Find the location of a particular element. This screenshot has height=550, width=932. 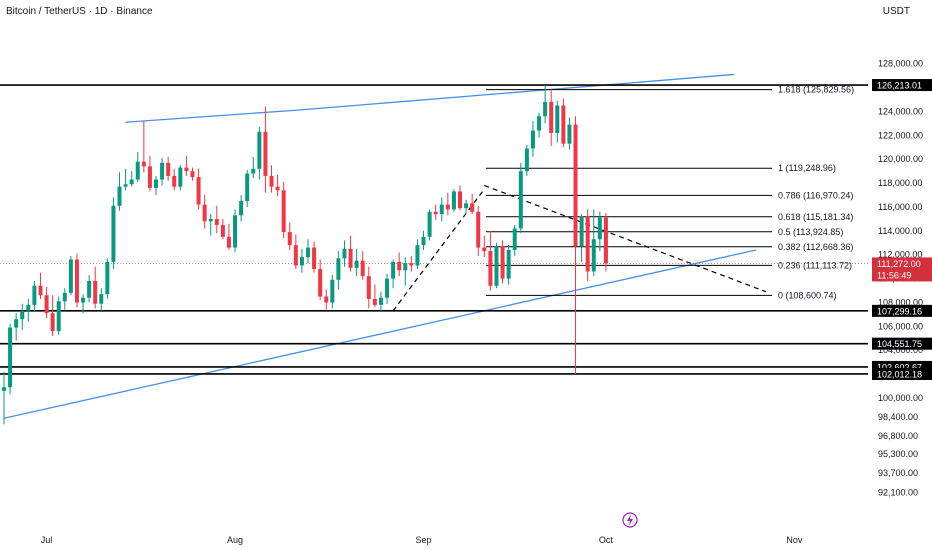

price-axis-label: 98,400.00 is located at coordinates (898, 417).